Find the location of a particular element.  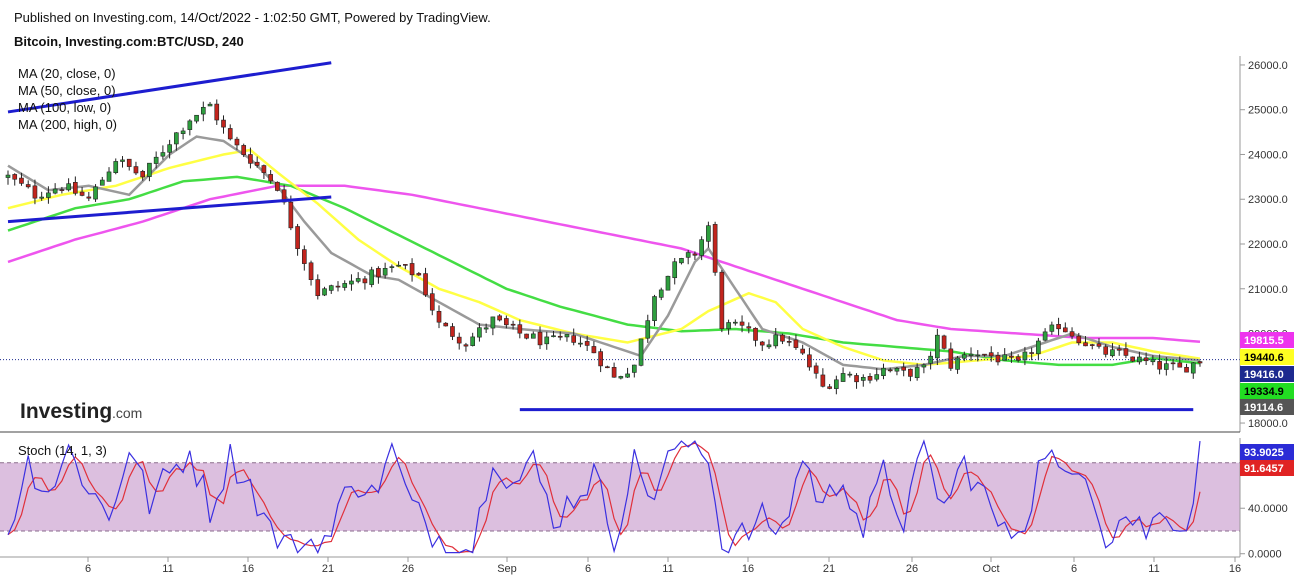

price-tag-last-price: 19416.0 is located at coordinates (1267, 374).